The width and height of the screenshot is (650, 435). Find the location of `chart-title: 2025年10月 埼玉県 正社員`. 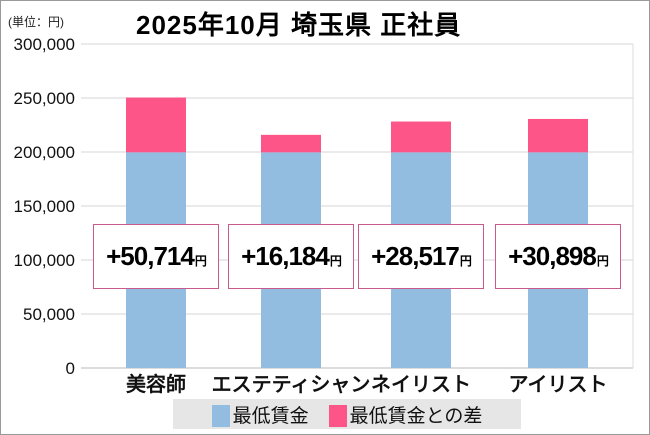

chart-title: 2025年10月 埼玉県 正社員 is located at coordinates (299, 25).